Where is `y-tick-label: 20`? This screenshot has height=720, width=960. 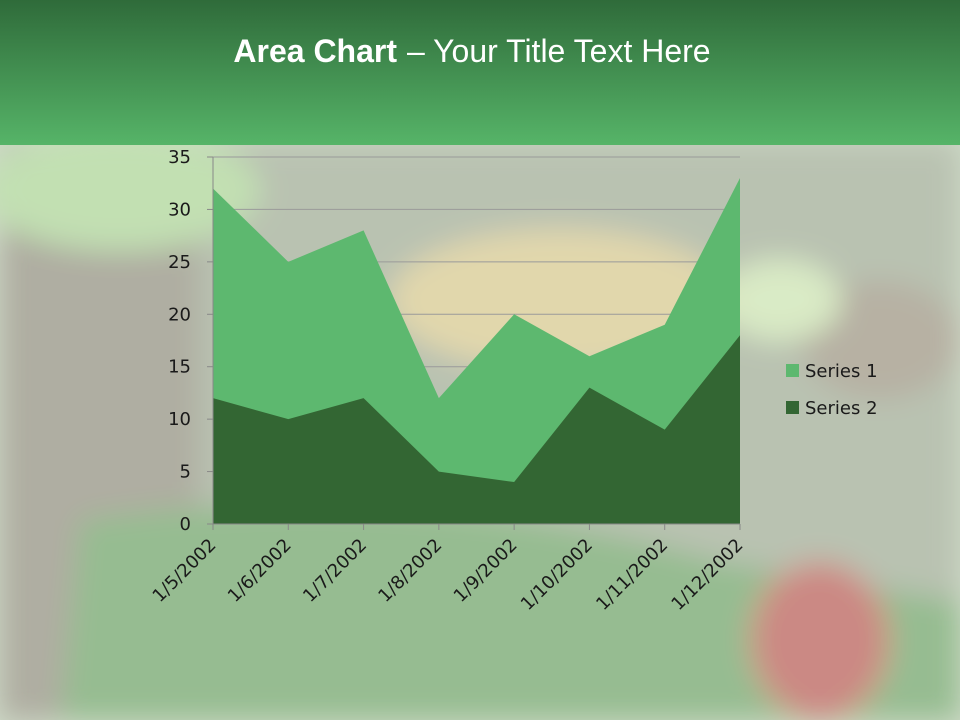
y-tick-label: 20 is located at coordinates (179, 314).